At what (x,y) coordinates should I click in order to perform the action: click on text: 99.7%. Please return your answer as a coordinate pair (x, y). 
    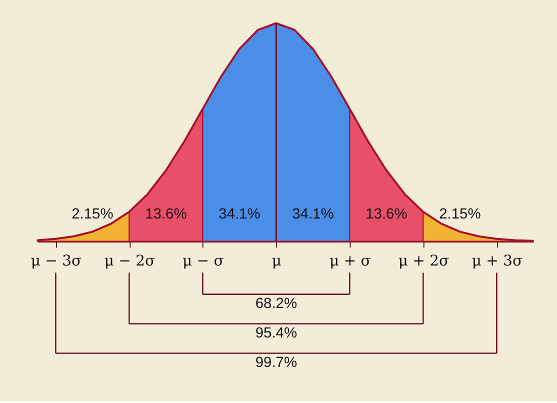
    Looking at the image, I should click on (276, 363).